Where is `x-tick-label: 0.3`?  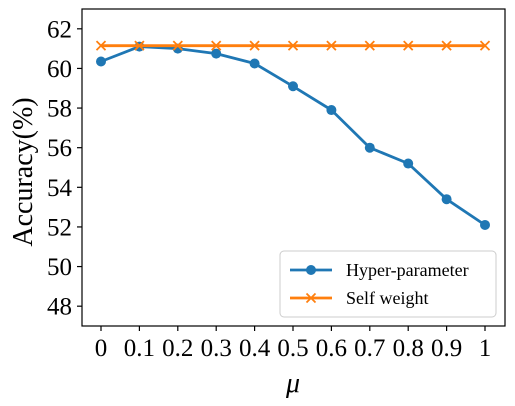 x-tick-label: 0.3 is located at coordinates (216, 348).